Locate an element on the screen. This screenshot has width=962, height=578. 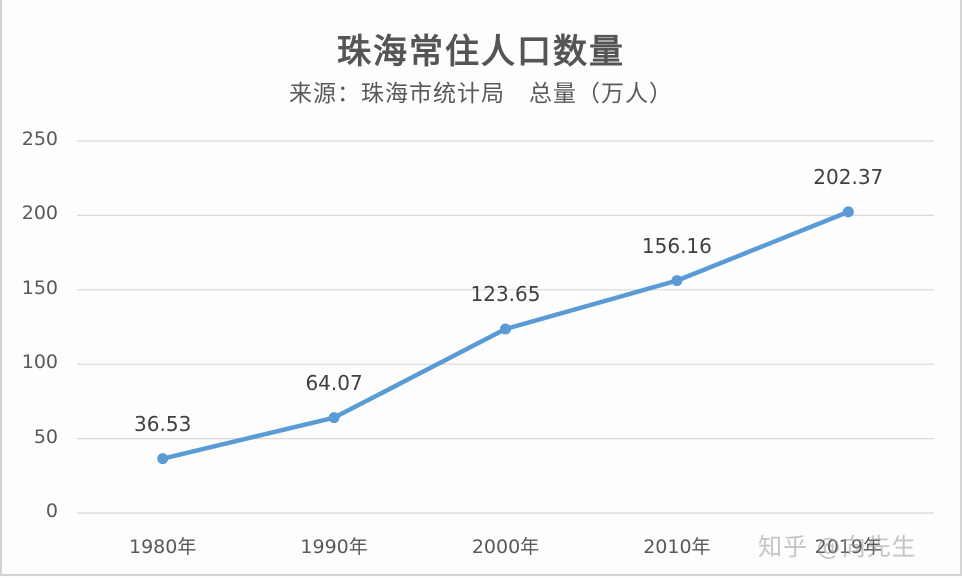
y-tick-label: 150 is located at coordinates (39, 287).